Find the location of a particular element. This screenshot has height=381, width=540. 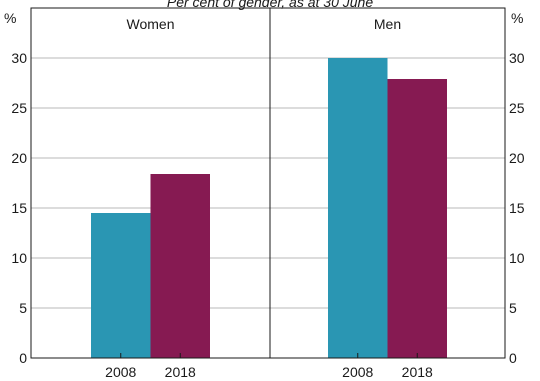

panel-title-men: Men is located at coordinates (387, 24).